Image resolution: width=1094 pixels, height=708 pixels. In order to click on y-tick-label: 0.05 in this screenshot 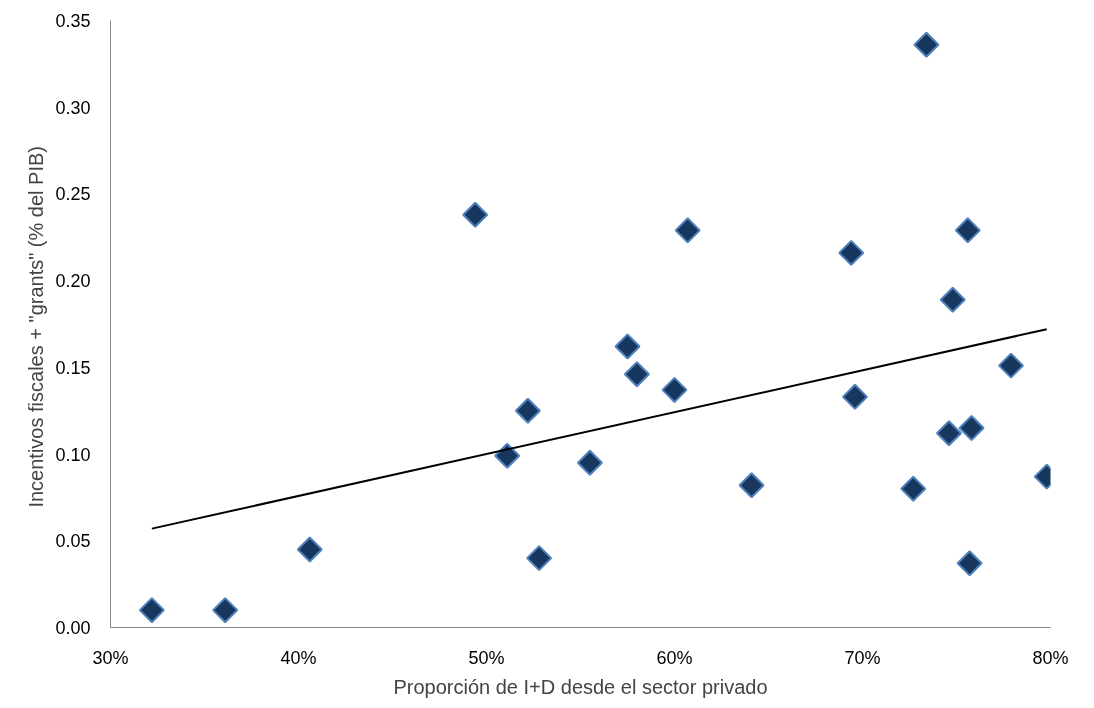, I will do `click(73, 541)`.